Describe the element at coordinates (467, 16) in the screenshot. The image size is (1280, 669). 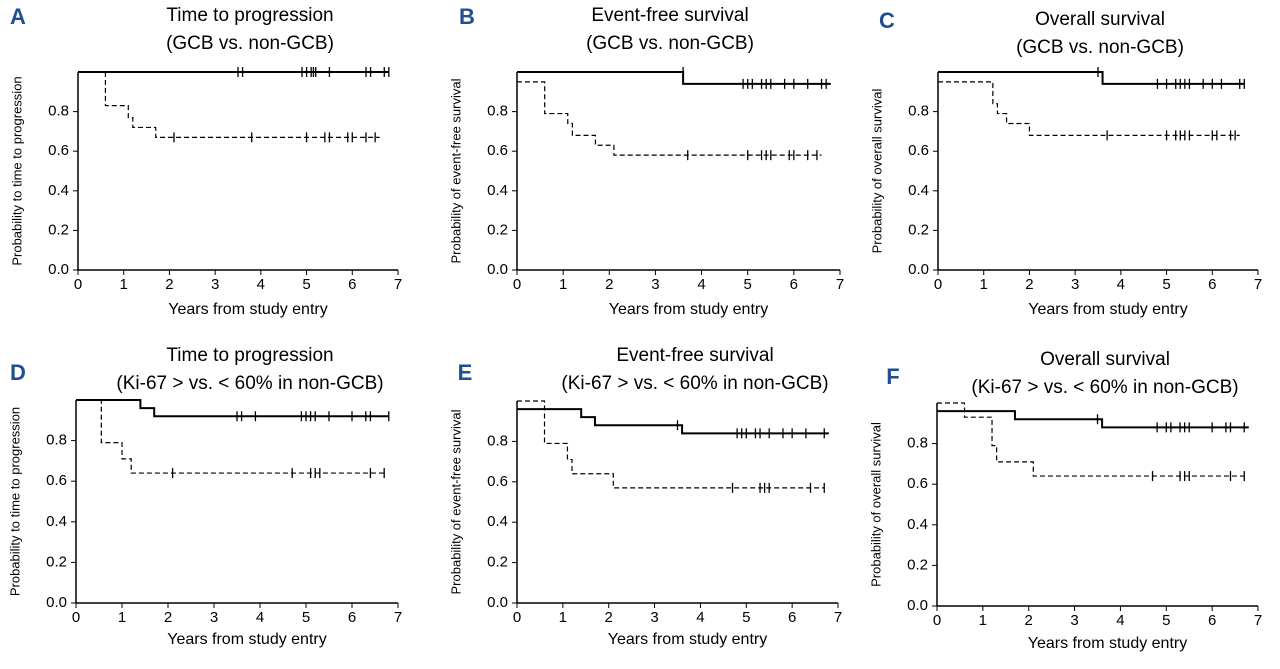
I see `panel-letter: B` at that location.